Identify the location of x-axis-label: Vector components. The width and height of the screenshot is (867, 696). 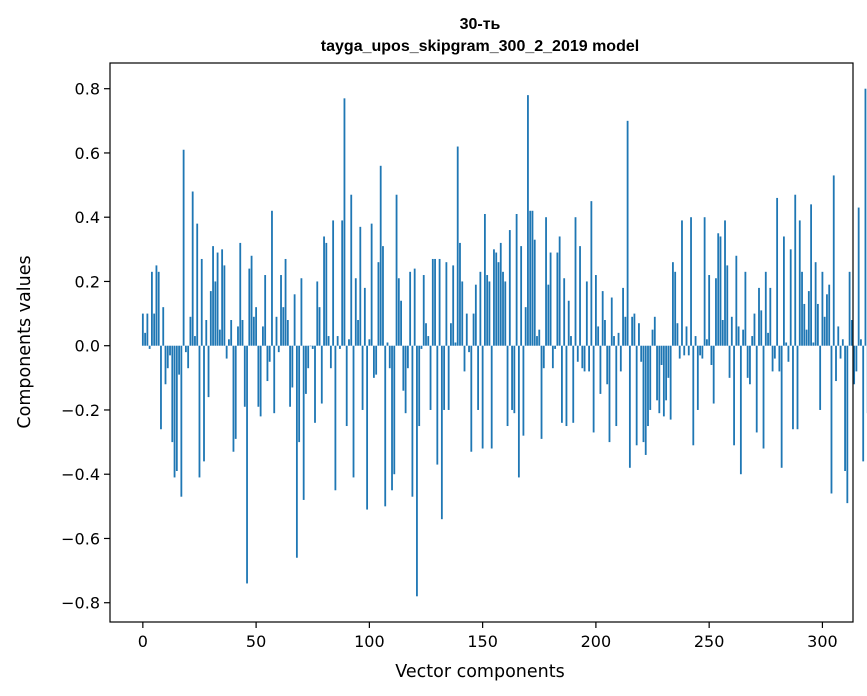
(479, 672).